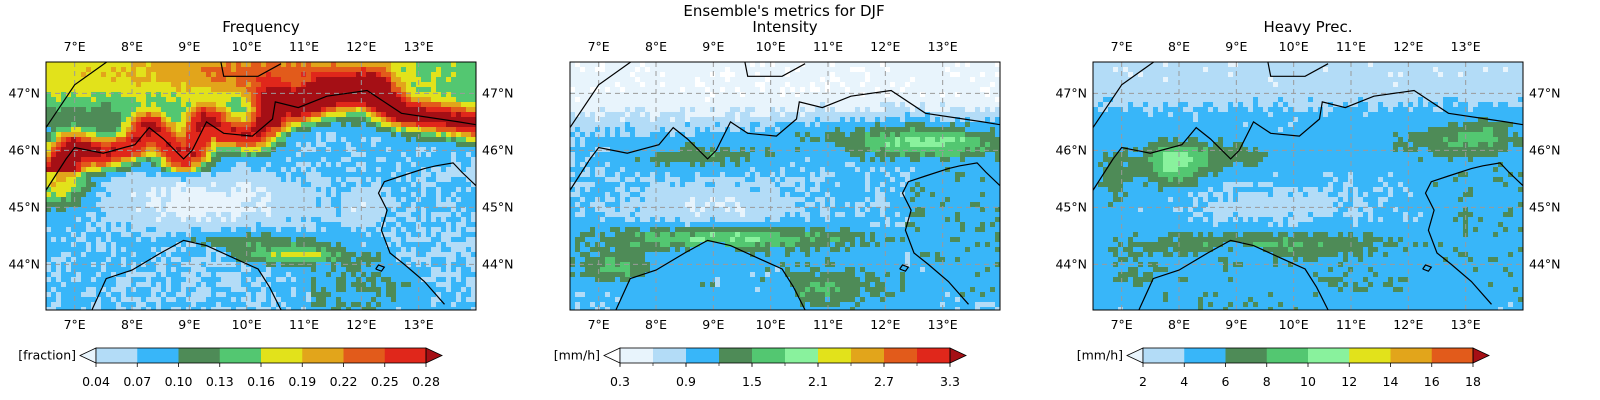 The width and height of the screenshot is (1600, 400). What do you see at coordinates (1184, 381) in the screenshot?
I see `colorbar-tick-label: 4` at bounding box center [1184, 381].